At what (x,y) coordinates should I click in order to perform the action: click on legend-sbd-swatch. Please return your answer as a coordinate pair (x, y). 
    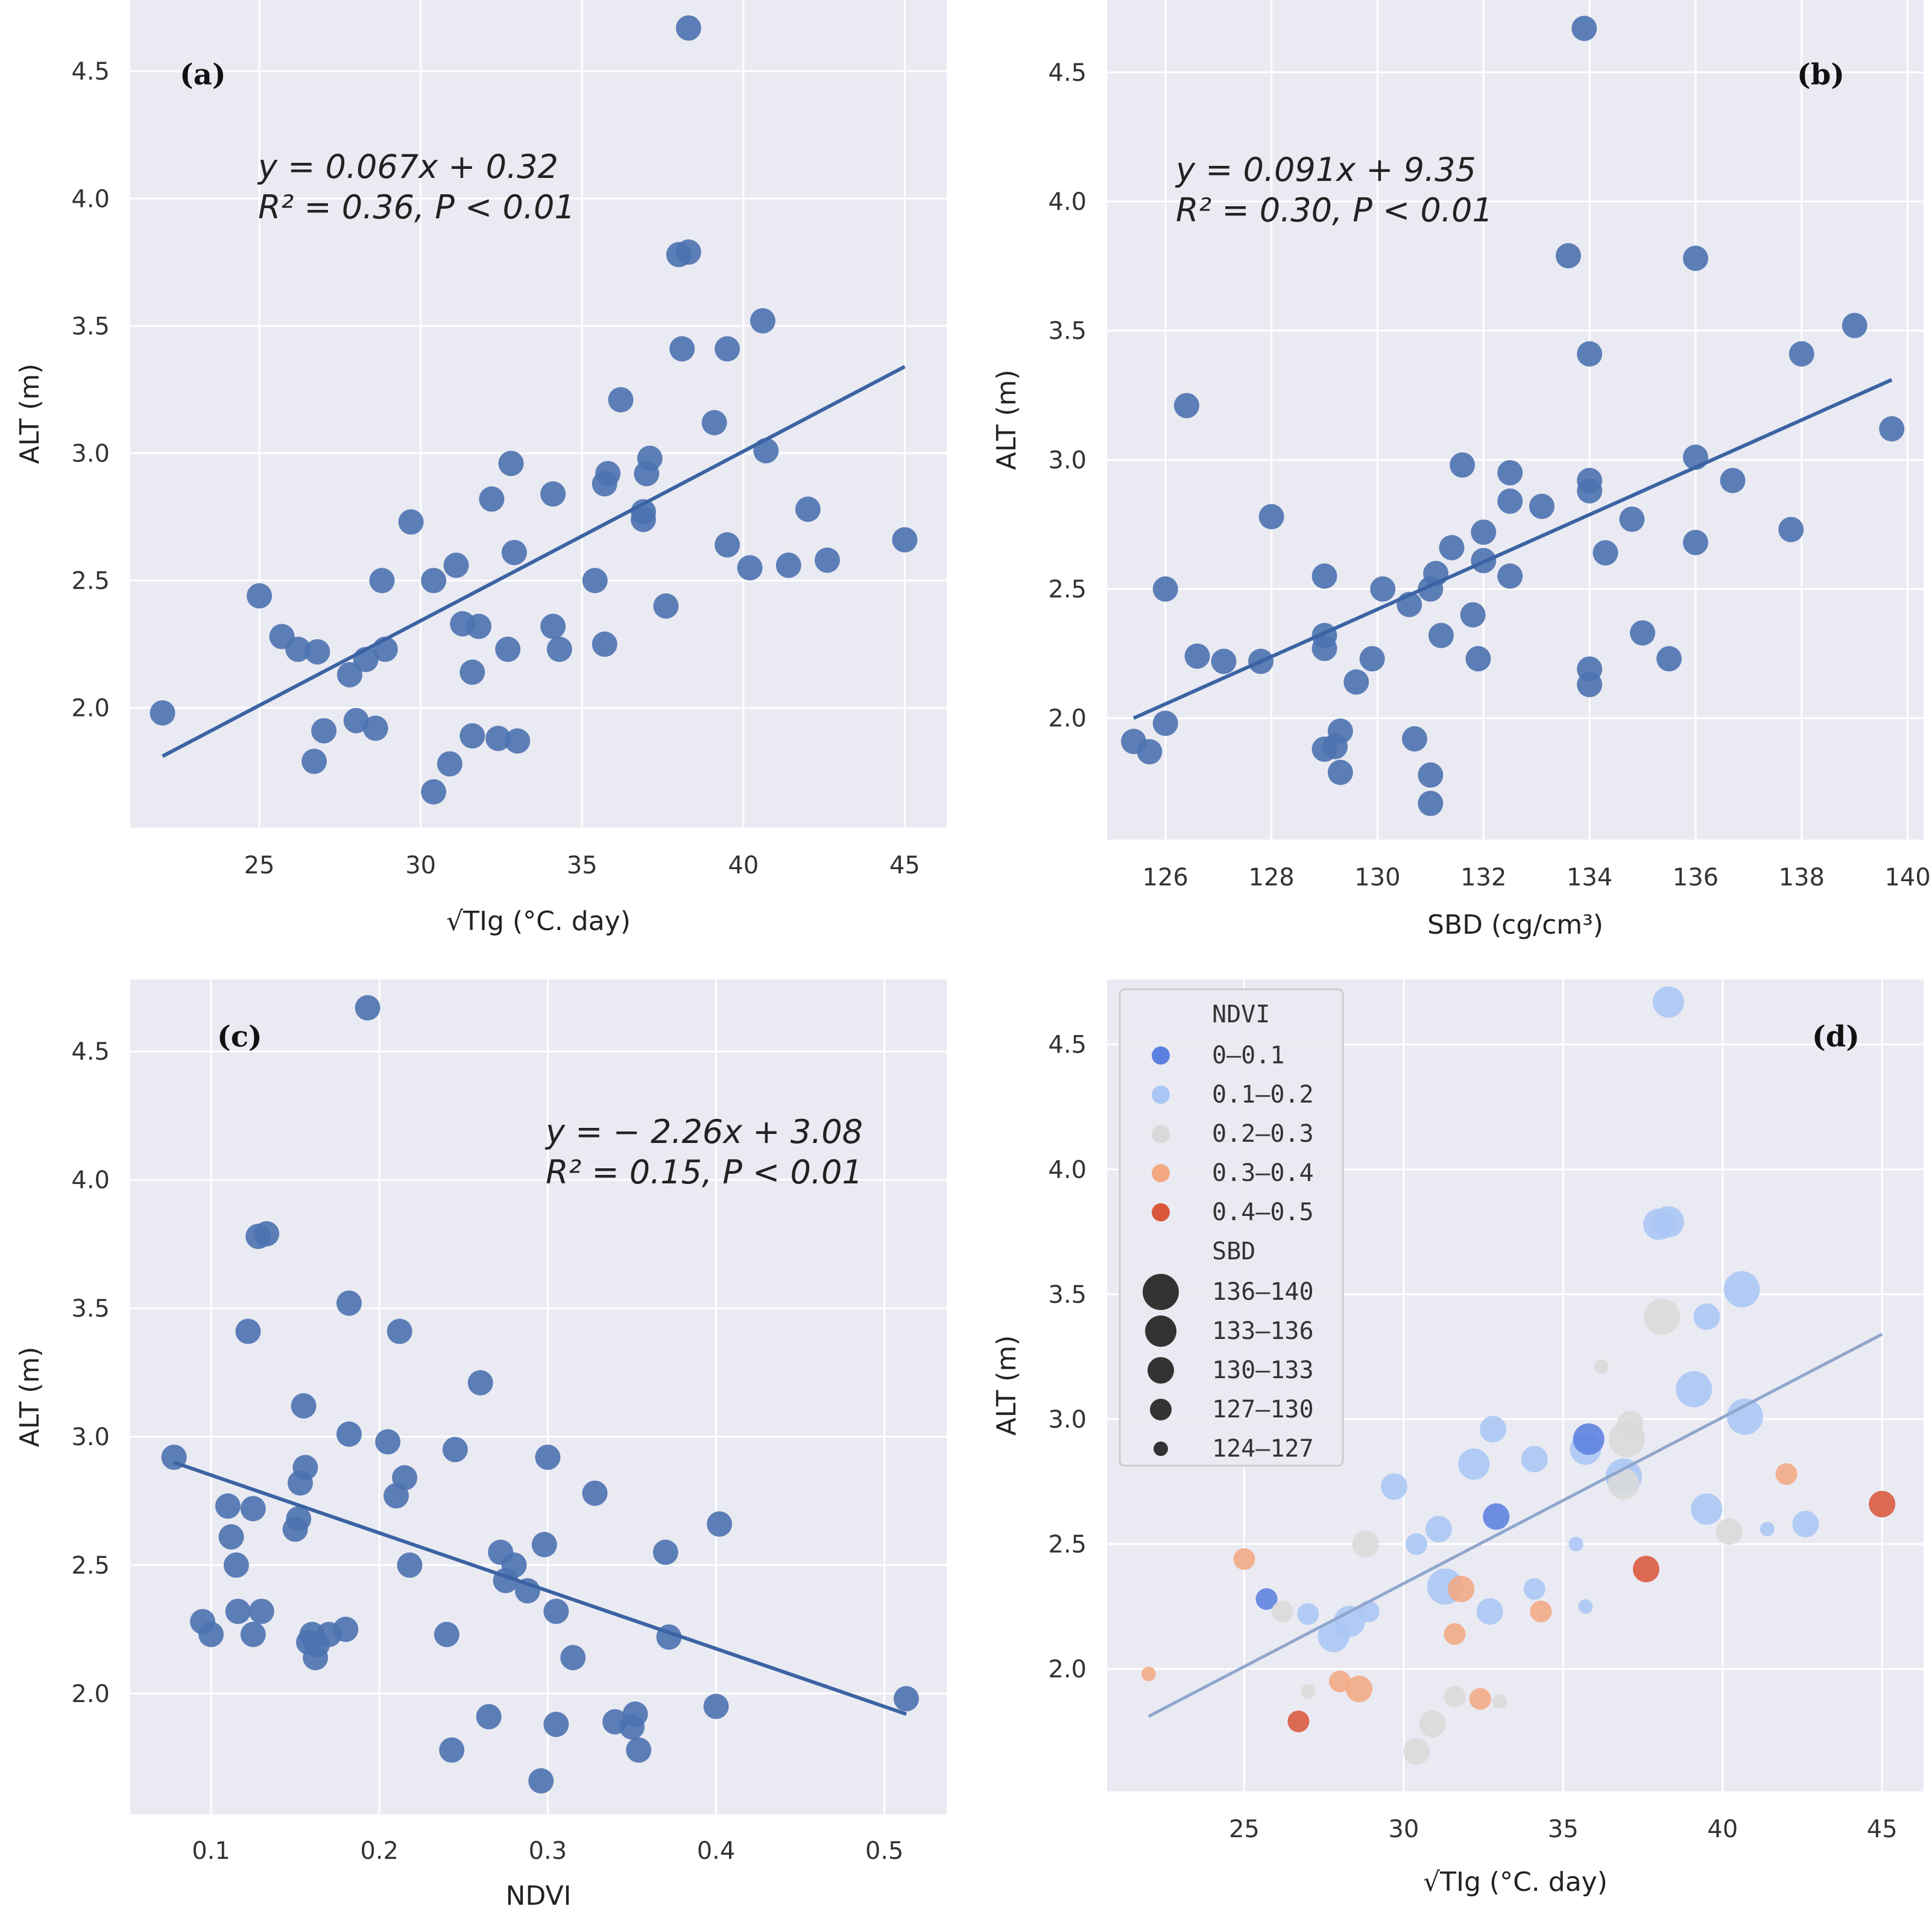
    Looking at the image, I should click on (1161, 1409).